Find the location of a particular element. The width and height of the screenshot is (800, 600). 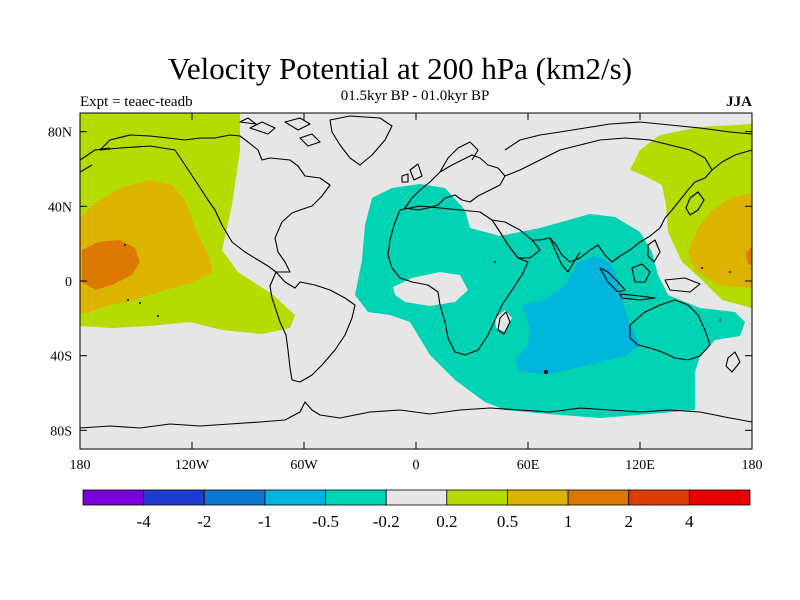

coast-sumatra is located at coordinates (612, 280).